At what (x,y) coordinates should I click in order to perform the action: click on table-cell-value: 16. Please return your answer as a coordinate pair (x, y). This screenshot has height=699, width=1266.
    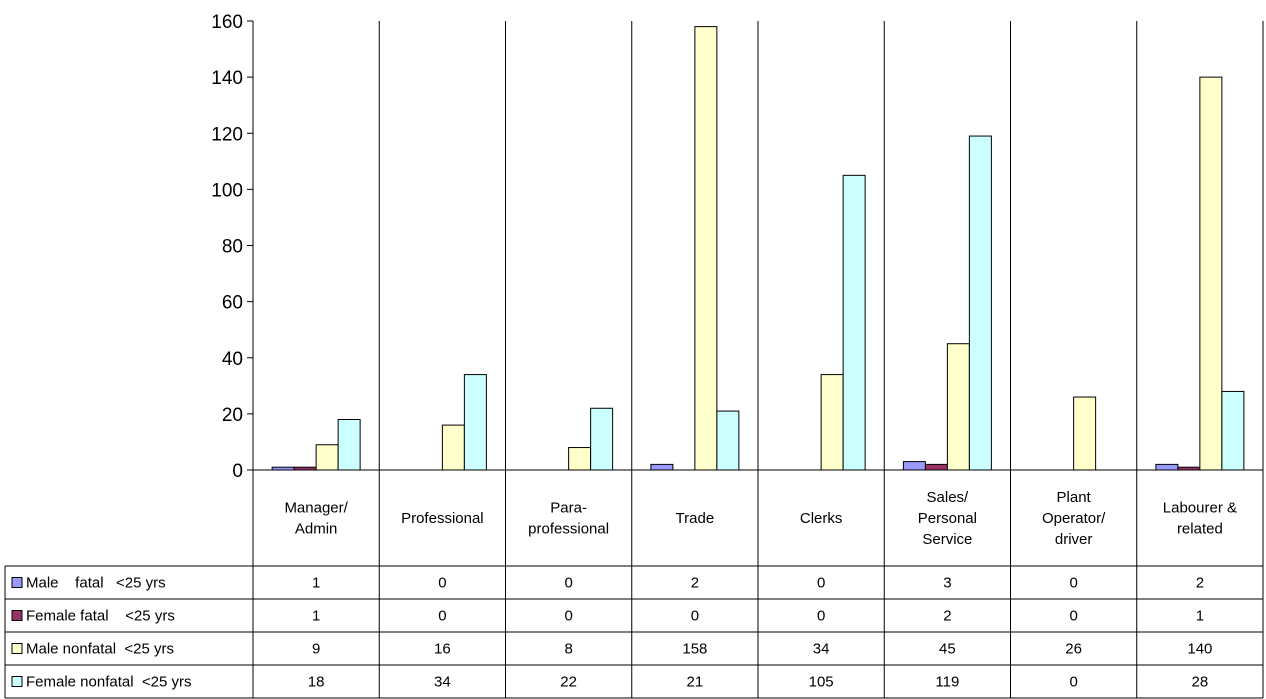
    Looking at the image, I should click on (442, 649).